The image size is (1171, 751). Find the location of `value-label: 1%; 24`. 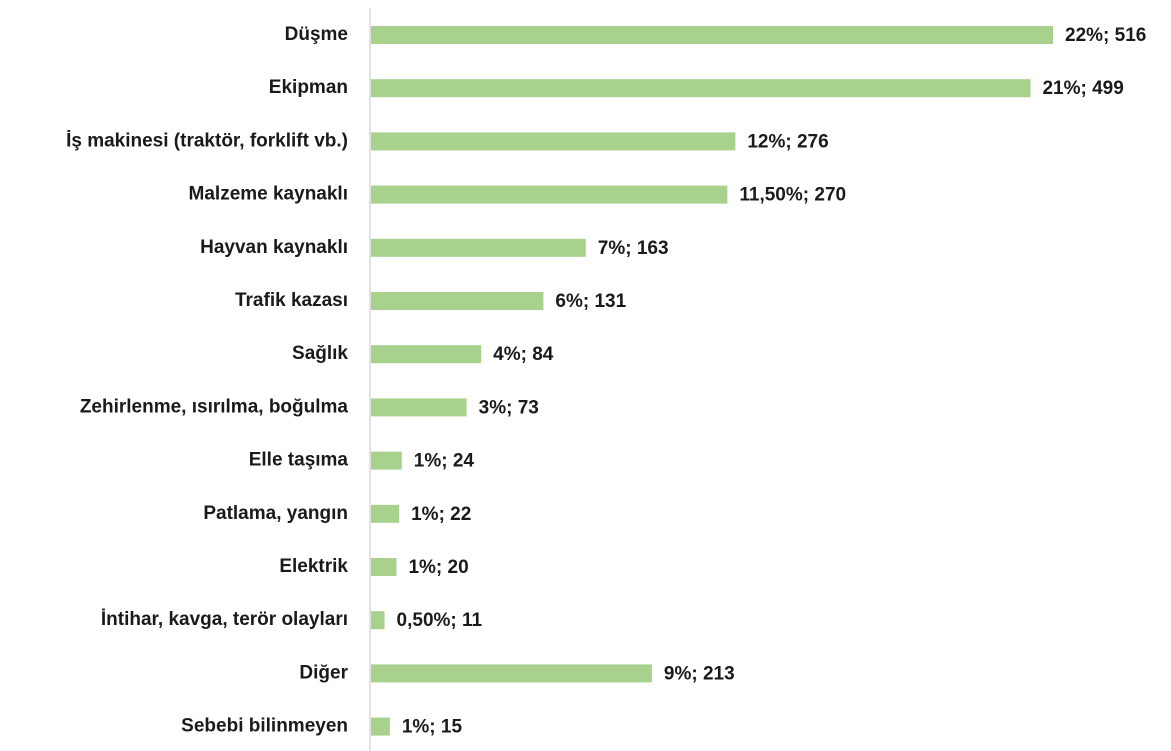

value-label: 1%; 24 is located at coordinates (444, 461).